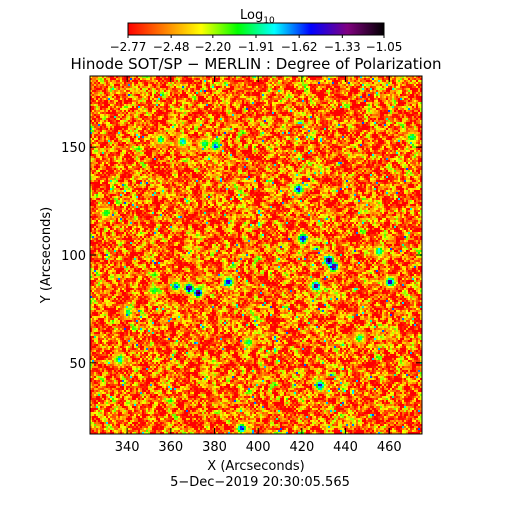  What do you see at coordinates (212, 47) in the screenshot?
I see `colorbar-tick-label: −2.20` at bounding box center [212, 47].